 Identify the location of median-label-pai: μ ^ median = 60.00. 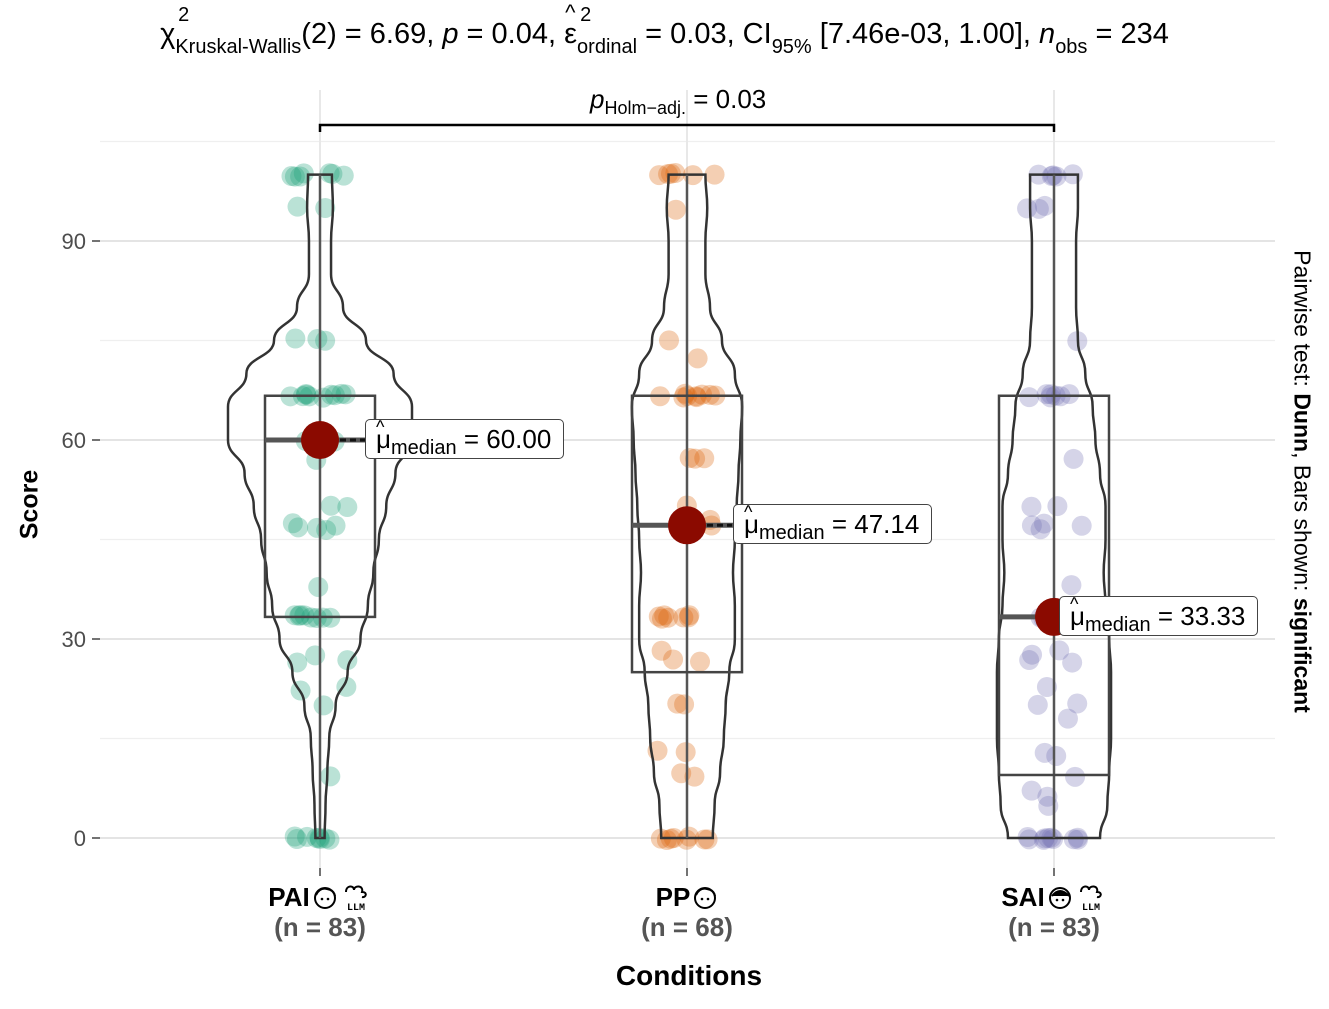
(465, 438).